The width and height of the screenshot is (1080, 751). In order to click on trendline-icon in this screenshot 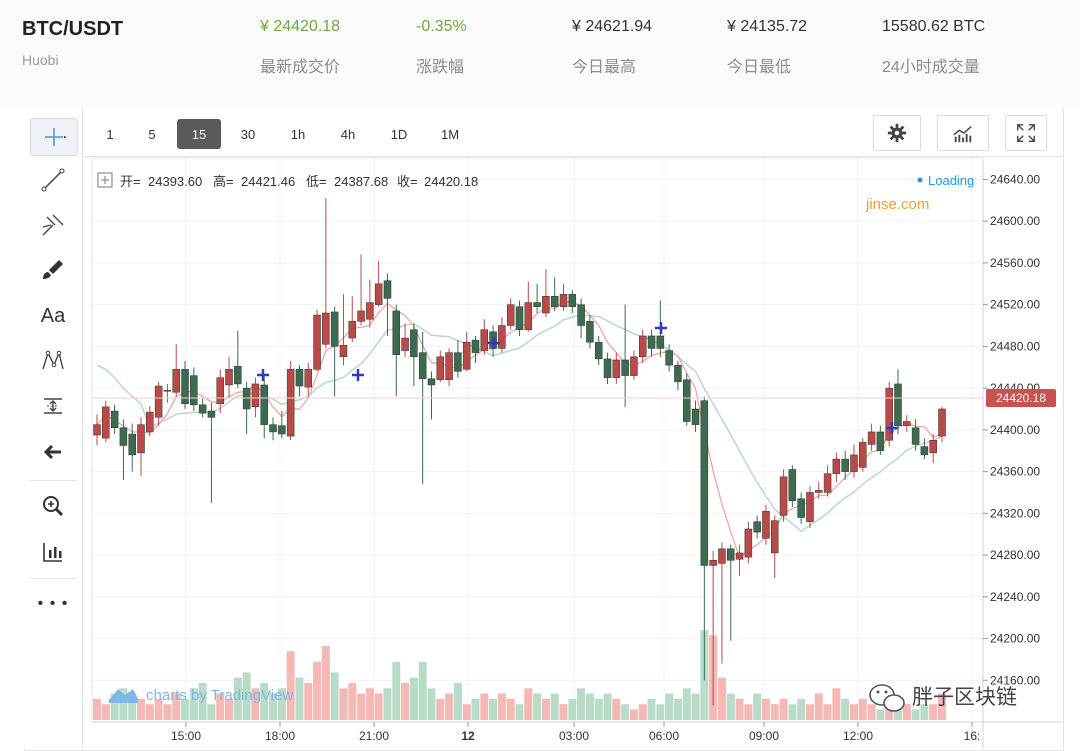, I will do `click(53, 180)`.